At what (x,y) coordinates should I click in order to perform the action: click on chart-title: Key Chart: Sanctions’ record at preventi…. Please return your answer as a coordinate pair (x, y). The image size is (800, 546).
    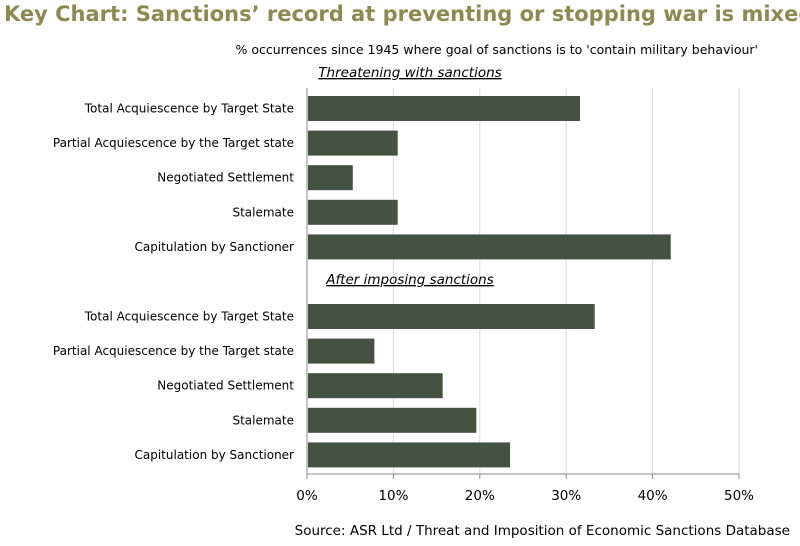
    Looking at the image, I should click on (402, 14).